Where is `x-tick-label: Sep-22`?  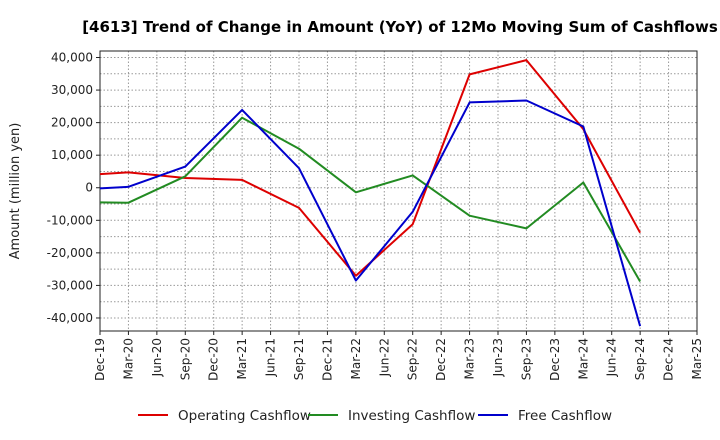 x-tick-label: Sep-22 is located at coordinates (413, 359).